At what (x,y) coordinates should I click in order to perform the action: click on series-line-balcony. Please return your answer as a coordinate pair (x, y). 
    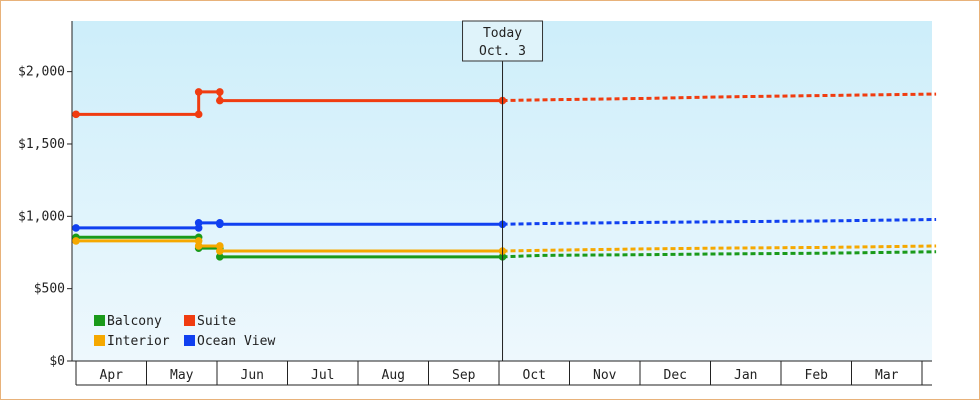
    Looking at the image, I should click on (289, 247).